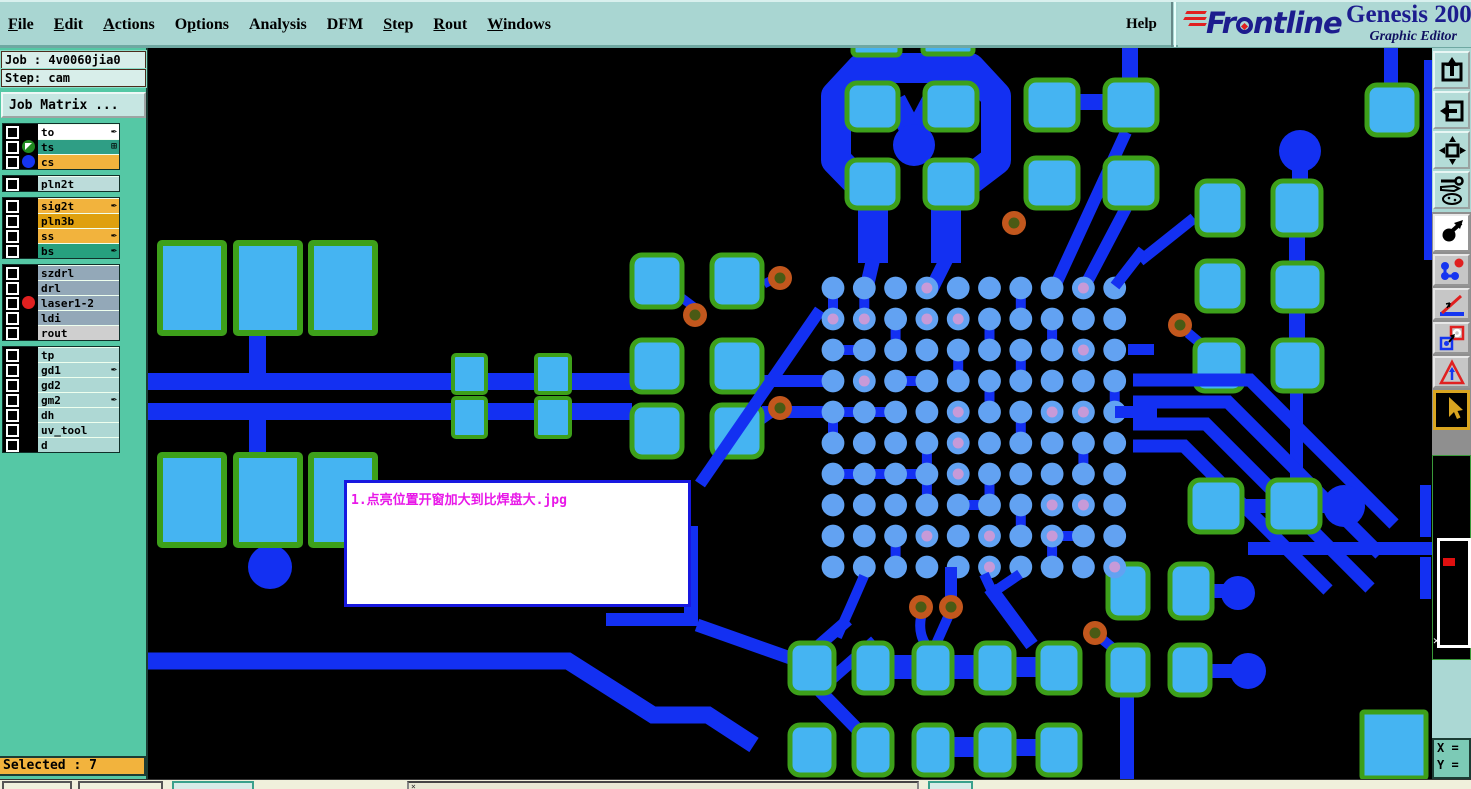 This screenshot has width=1471, height=789. I want to click on layer-row-rout: rout, so click(61, 332).